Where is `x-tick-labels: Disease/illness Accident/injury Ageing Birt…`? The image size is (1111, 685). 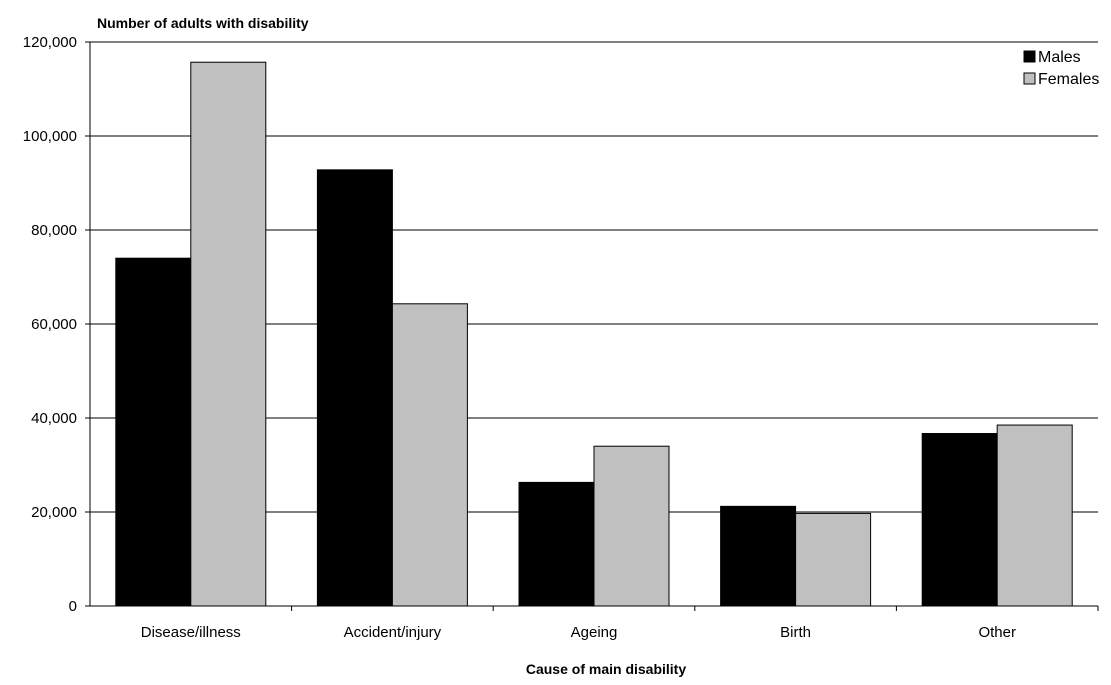 x-tick-labels: Disease/illness Accident/injury Ageing Birt… is located at coordinates (578, 632).